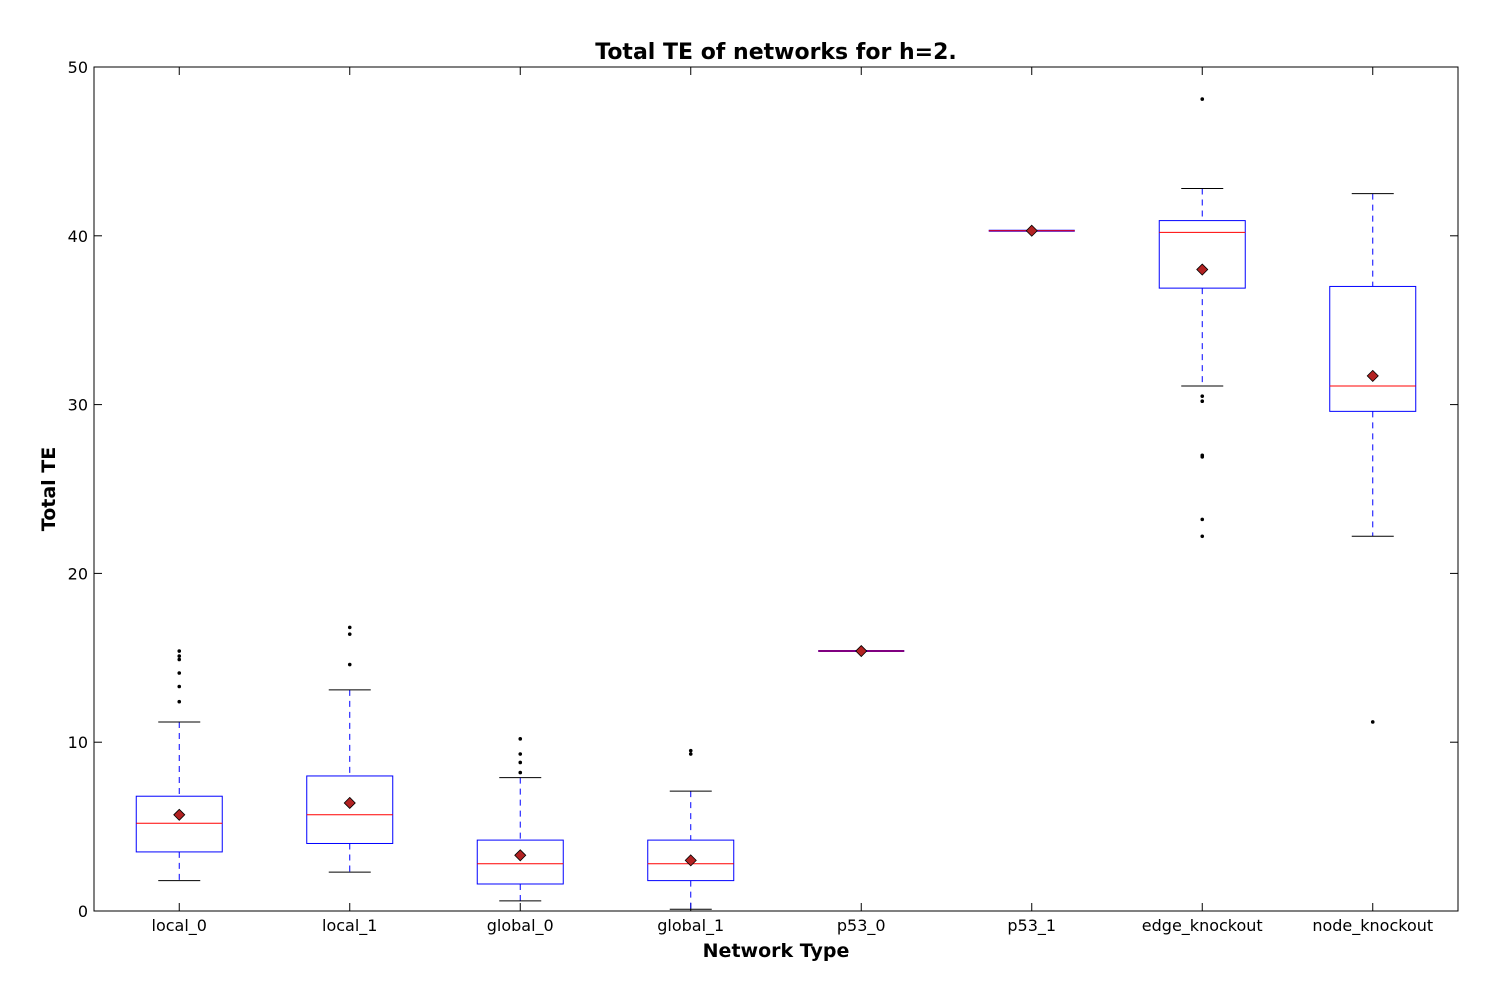  I want to click on x-tick-label: local_0, so click(179, 926).